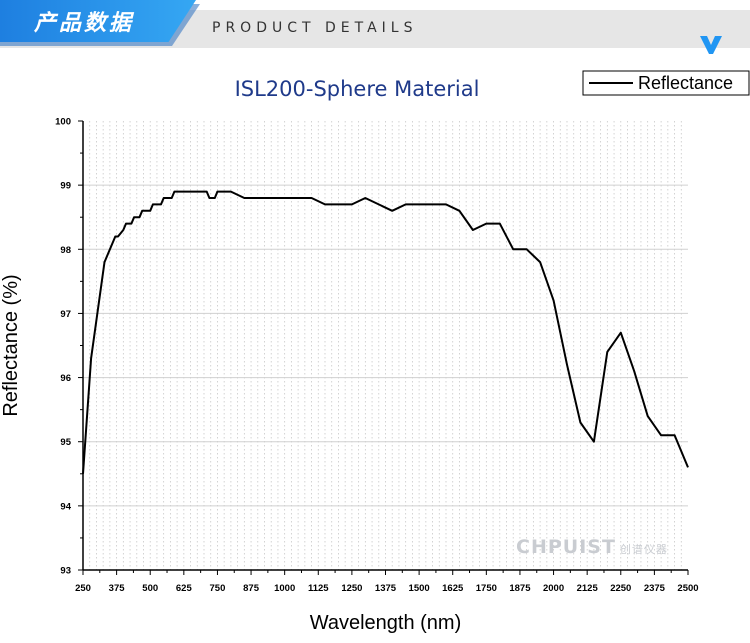 The image size is (750, 643). What do you see at coordinates (65, 442) in the screenshot?
I see `y-tick-label: 95` at bounding box center [65, 442].